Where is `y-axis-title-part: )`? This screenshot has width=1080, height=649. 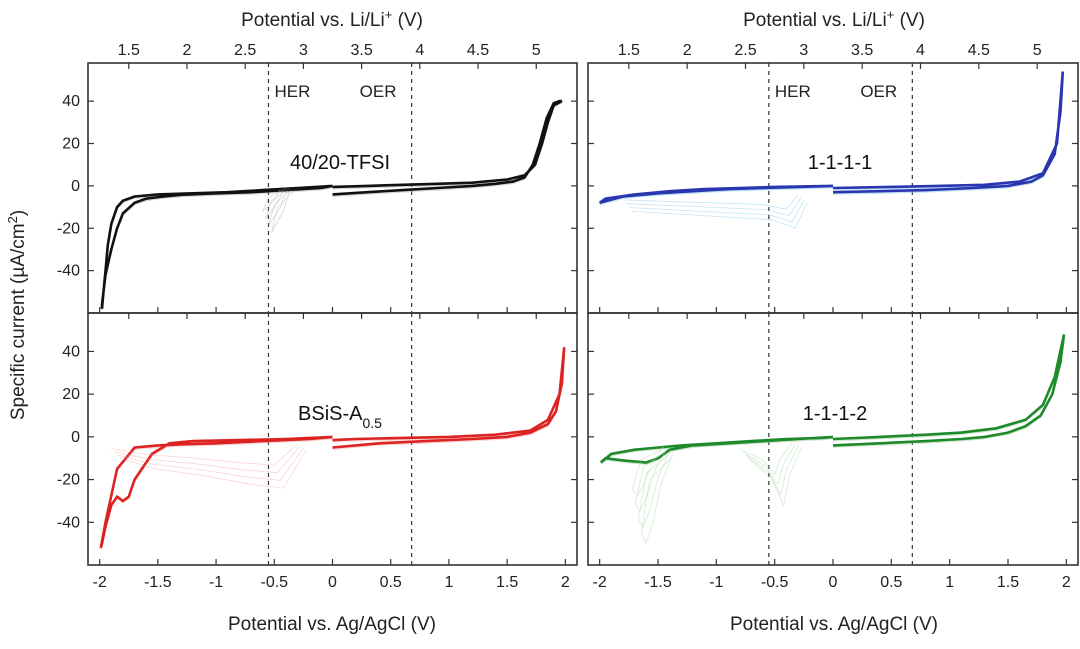
y-axis-title-part: ) is located at coordinates (18, 213).